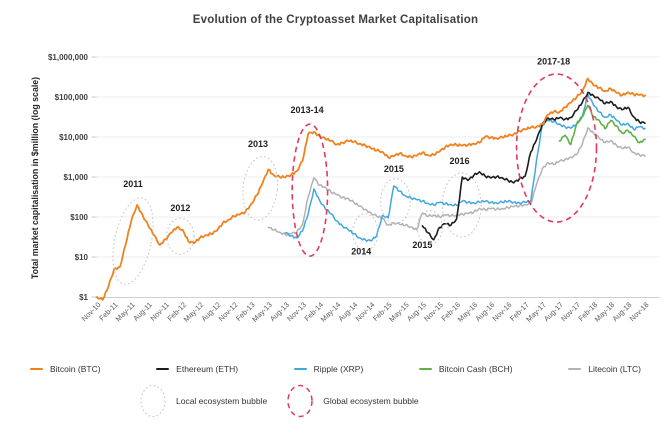 The image size is (671, 435). What do you see at coordinates (72, 97) in the screenshot?
I see `y-tick-label: $100,000` at bounding box center [72, 97].